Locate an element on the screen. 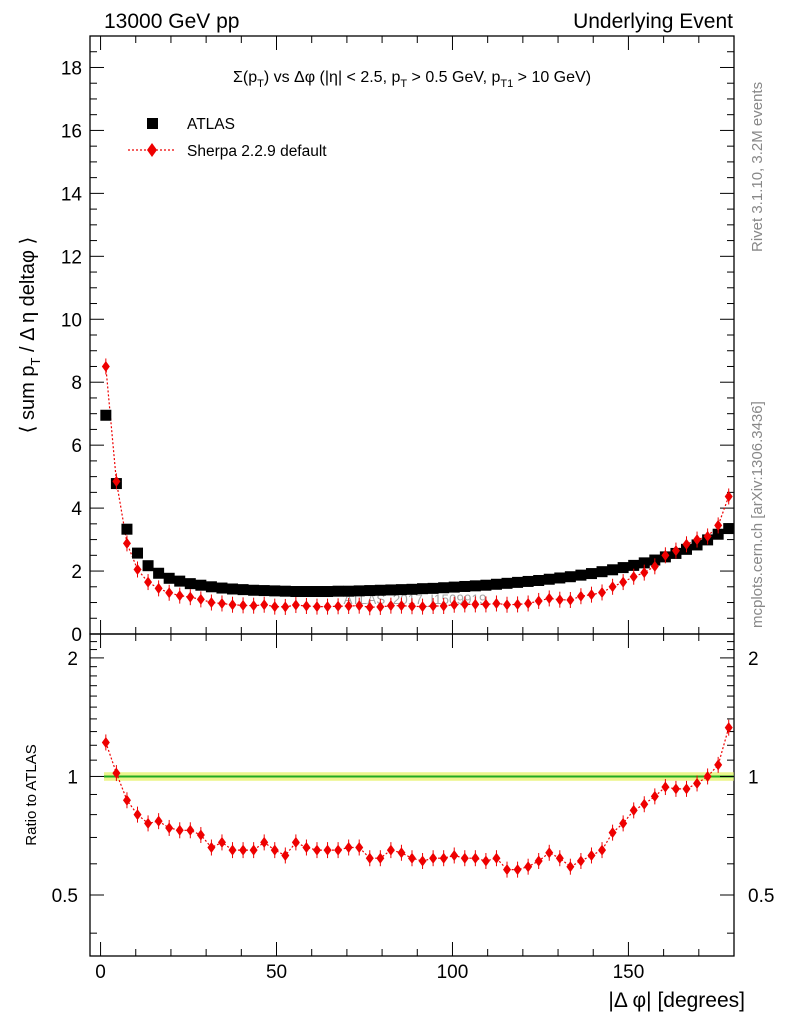 This screenshot has height=1024, width=786. legend: ATLAS Sherpa 2.2.9 default is located at coordinates (227, 138).